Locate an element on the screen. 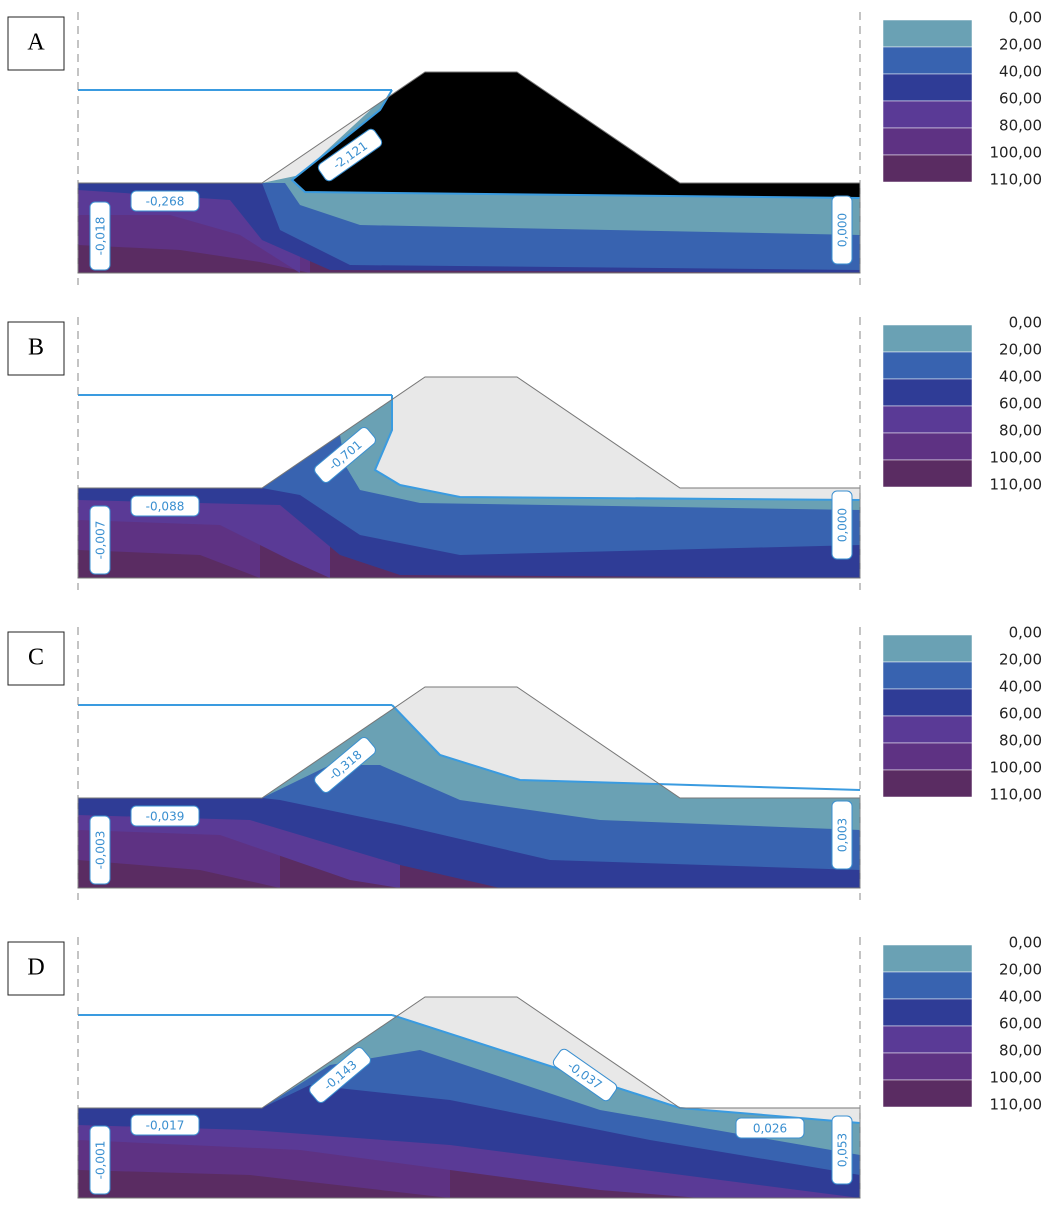 This screenshot has height=1205, width=1047. annotation: -0,017 is located at coordinates (165, 1125).